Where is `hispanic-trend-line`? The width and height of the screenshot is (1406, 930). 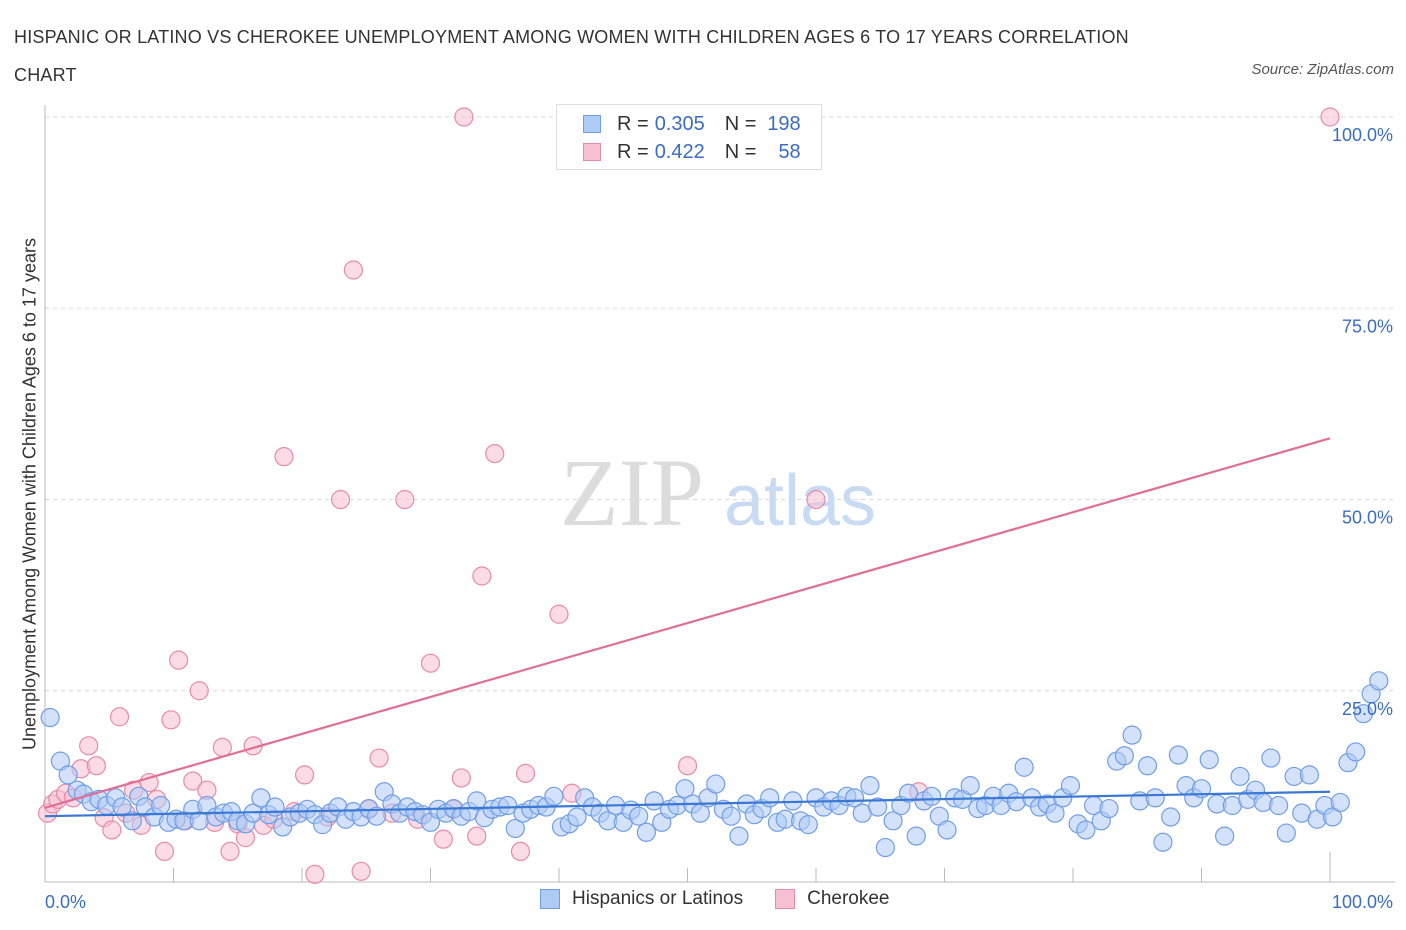
hispanic-trend-line is located at coordinates (687, 804).